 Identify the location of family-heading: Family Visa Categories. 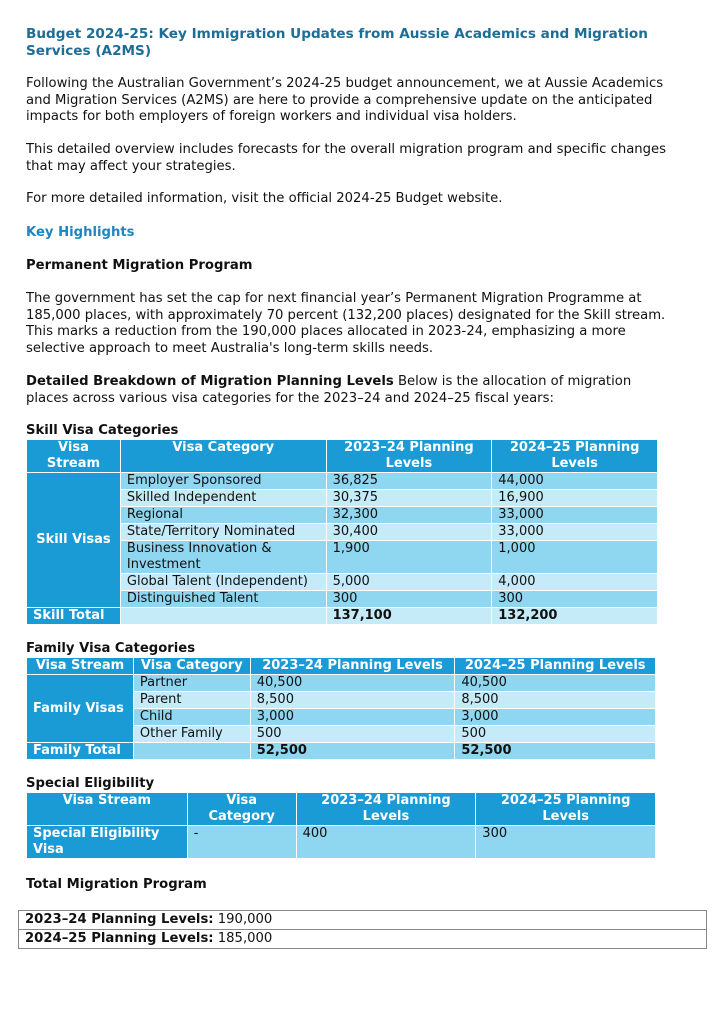
(111, 648).